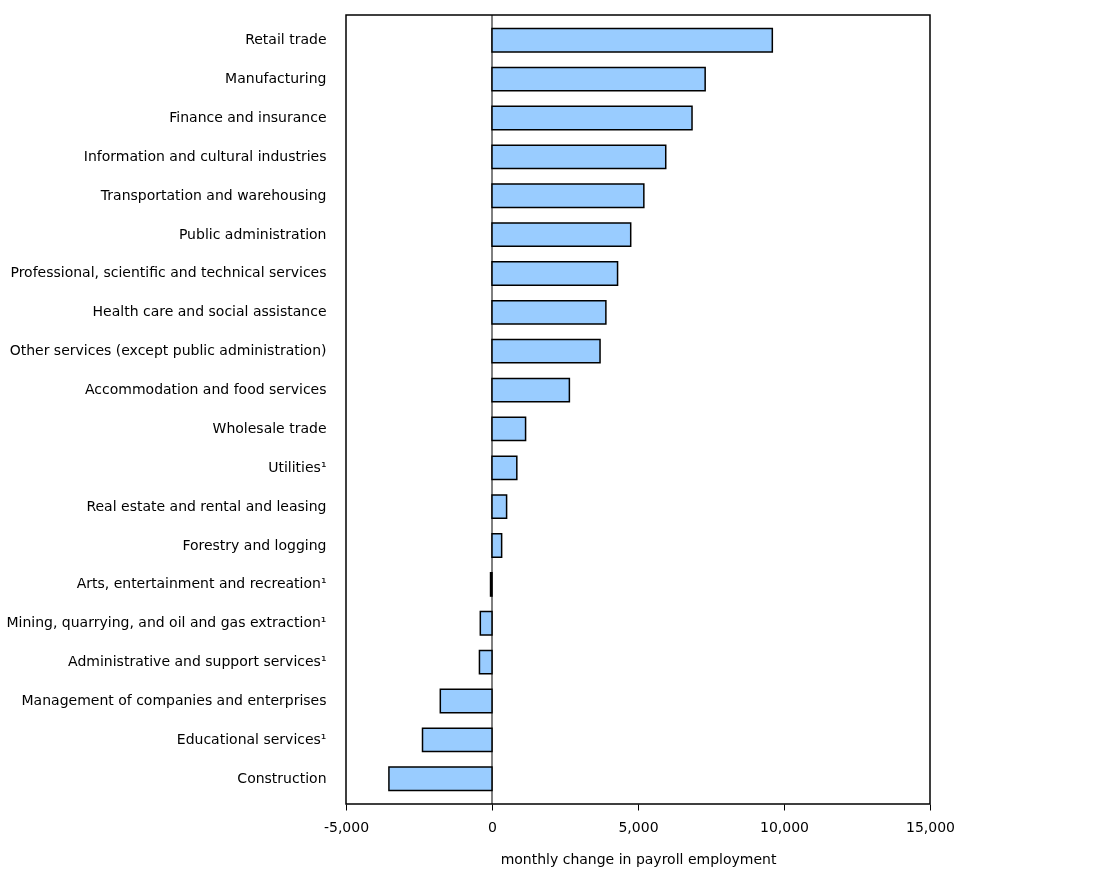 The image size is (1113, 878). I want to click on y-tick-label: Other services (except public administration), so click(168, 350).